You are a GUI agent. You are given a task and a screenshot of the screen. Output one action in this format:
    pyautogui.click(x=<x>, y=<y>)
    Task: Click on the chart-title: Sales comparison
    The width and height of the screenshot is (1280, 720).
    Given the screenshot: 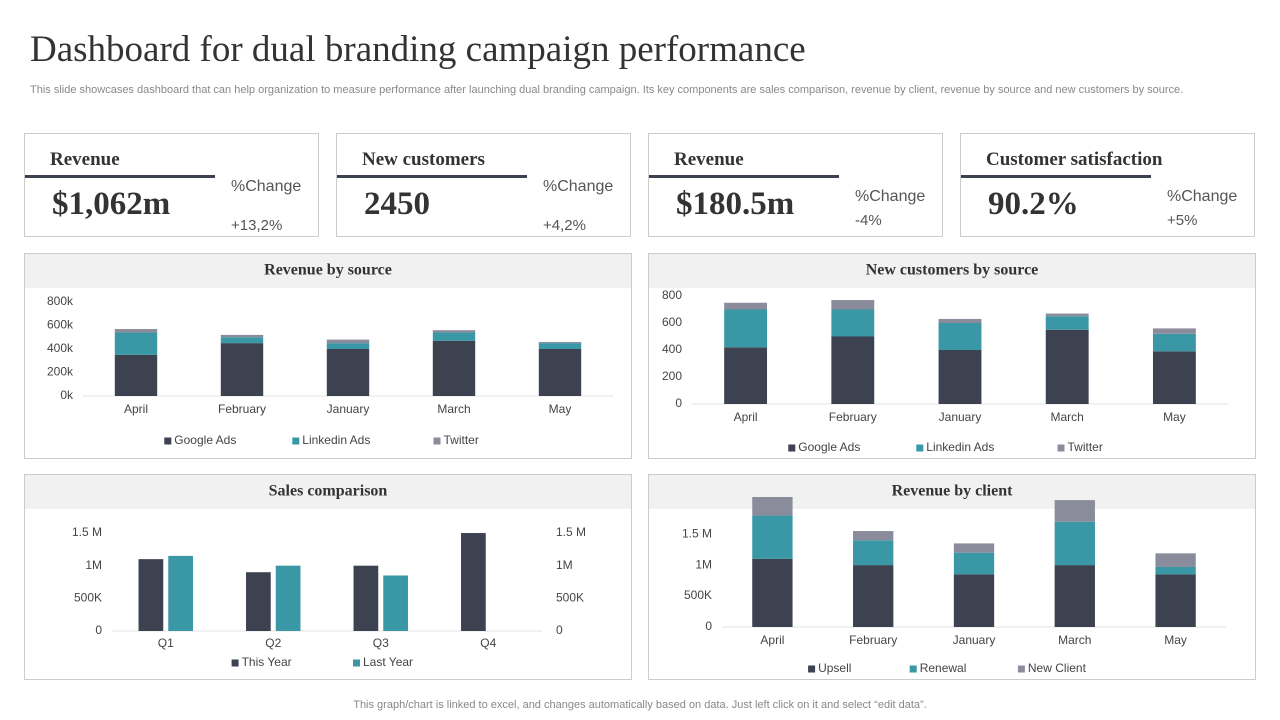 What is the action you would take?
    pyautogui.click(x=328, y=491)
    